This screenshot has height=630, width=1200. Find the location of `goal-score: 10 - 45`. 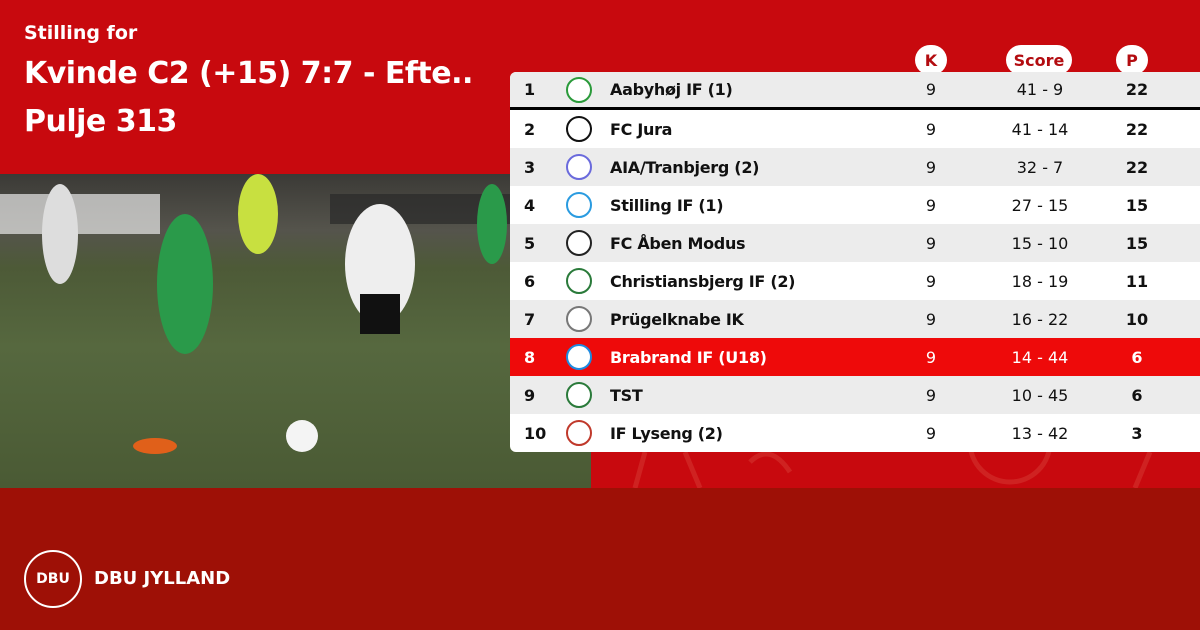

goal-score: 10 - 45 is located at coordinates (1040, 395).